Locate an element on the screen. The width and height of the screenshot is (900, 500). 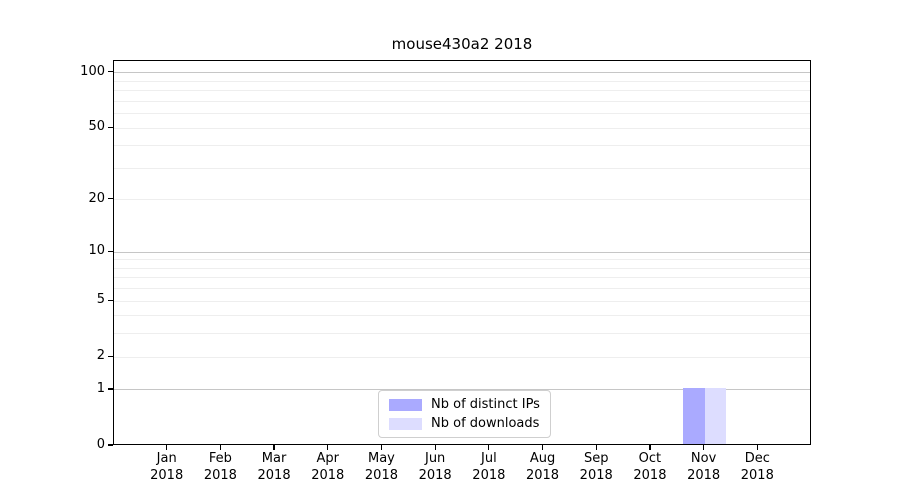
legend: Nb of distinct IPs Nb of downloads is located at coordinates (464, 414).